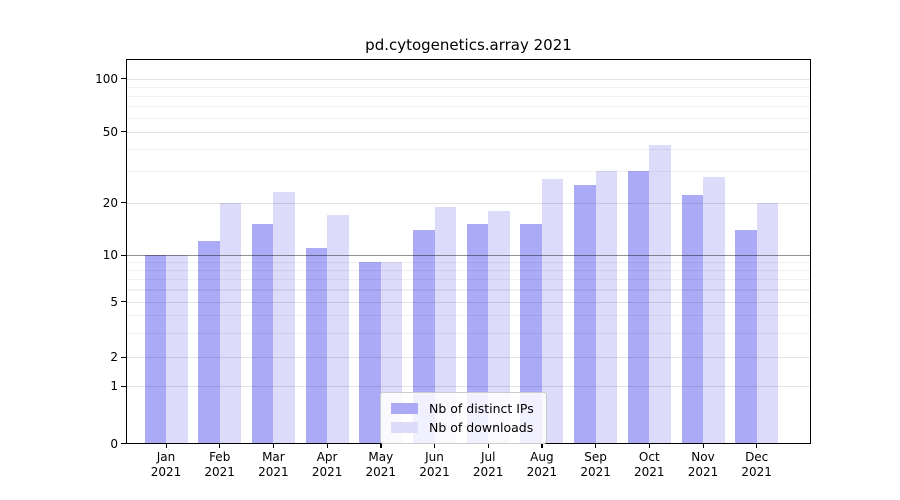 This screenshot has width=900, height=500. Describe the element at coordinates (404, 427) in the screenshot. I see `legend-color-swatch` at that location.